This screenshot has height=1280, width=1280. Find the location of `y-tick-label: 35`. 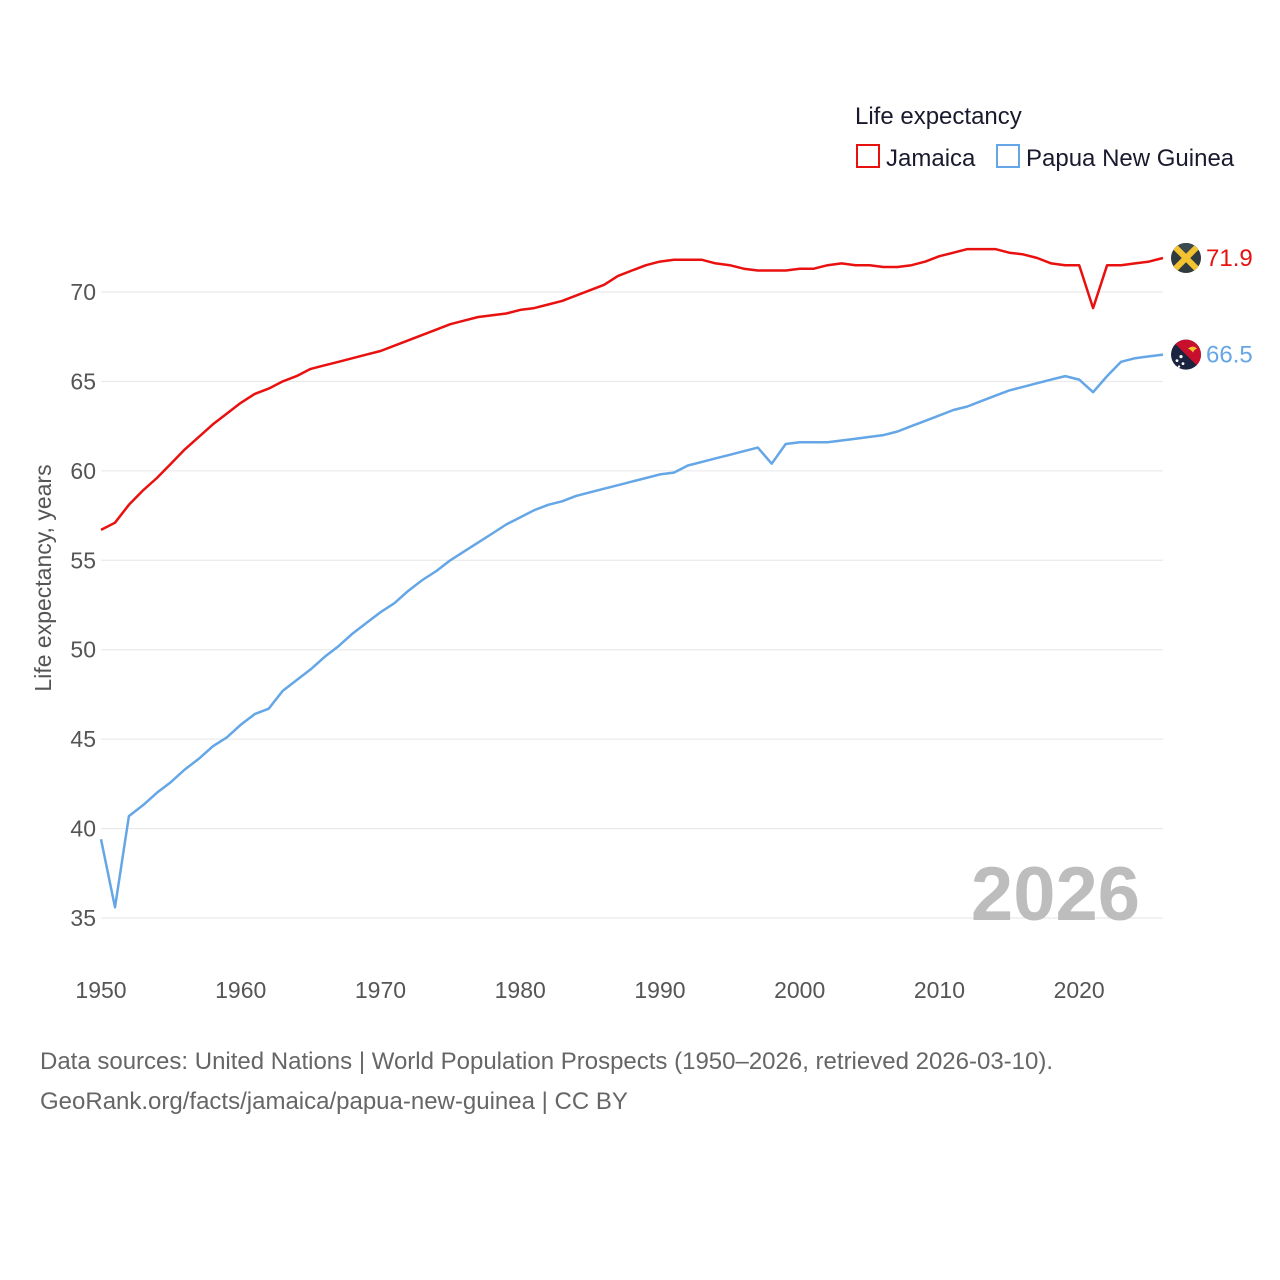

y-tick-label: 35 is located at coordinates (83, 918).